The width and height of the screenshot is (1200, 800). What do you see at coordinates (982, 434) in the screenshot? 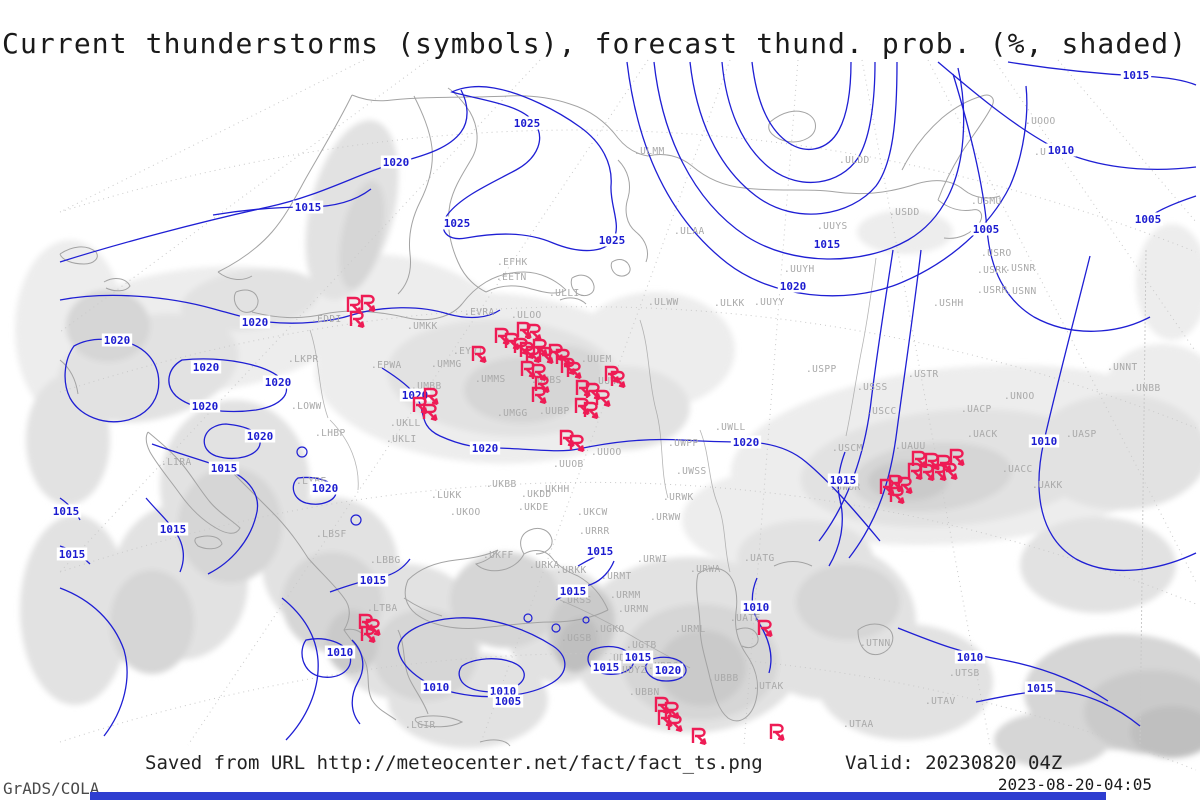
I see `station-label: .UACK` at bounding box center [982, 434].